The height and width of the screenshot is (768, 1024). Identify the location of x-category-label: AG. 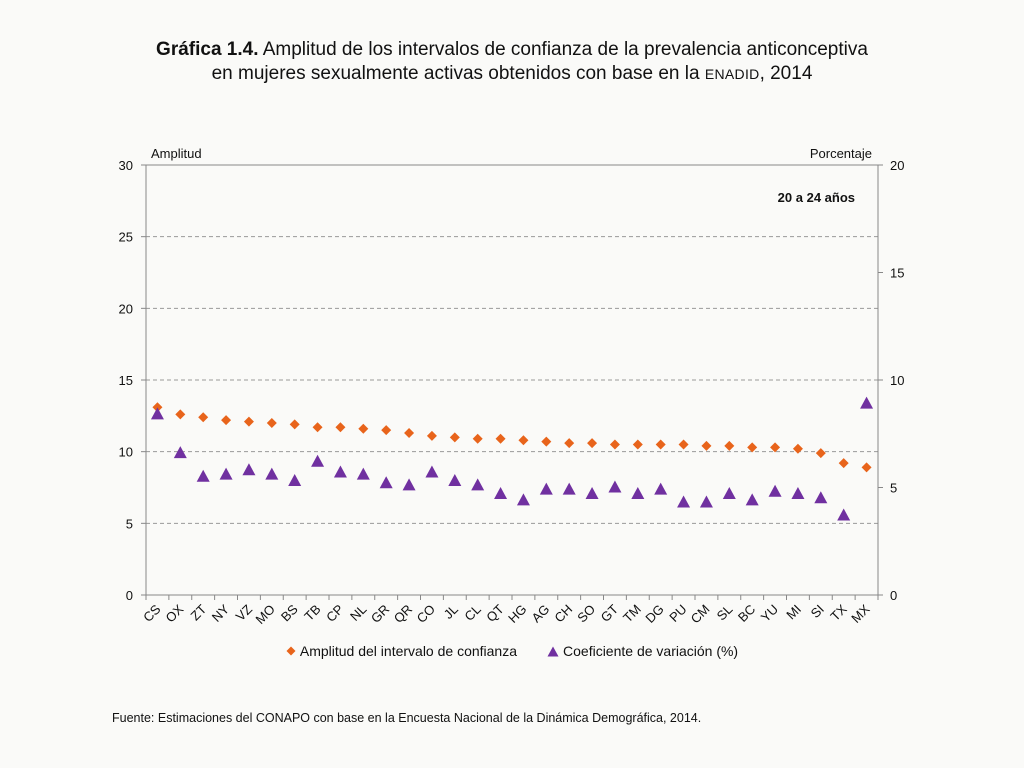
(541, 614).